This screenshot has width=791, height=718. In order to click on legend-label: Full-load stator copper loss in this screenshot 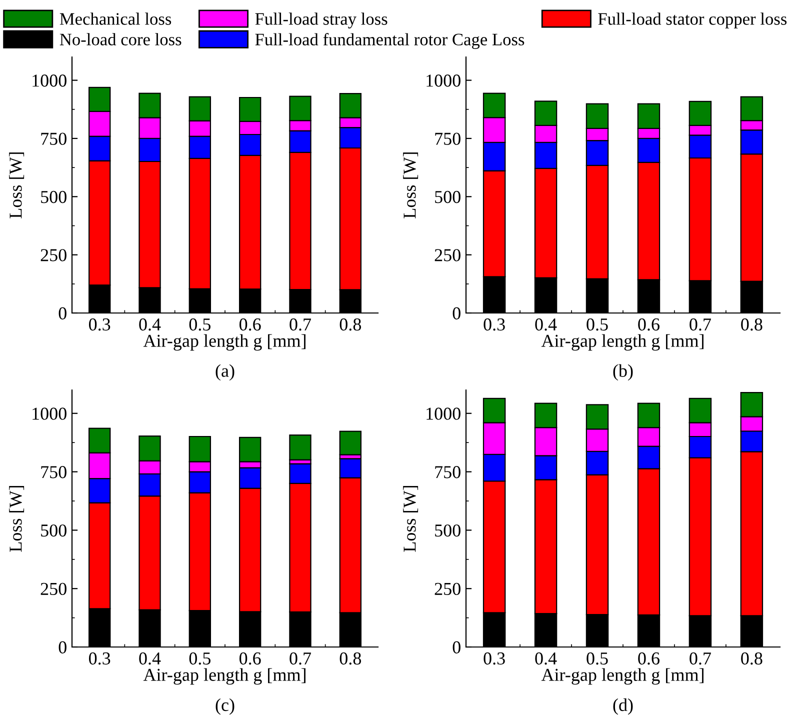, I will do `click(692, 20)`.